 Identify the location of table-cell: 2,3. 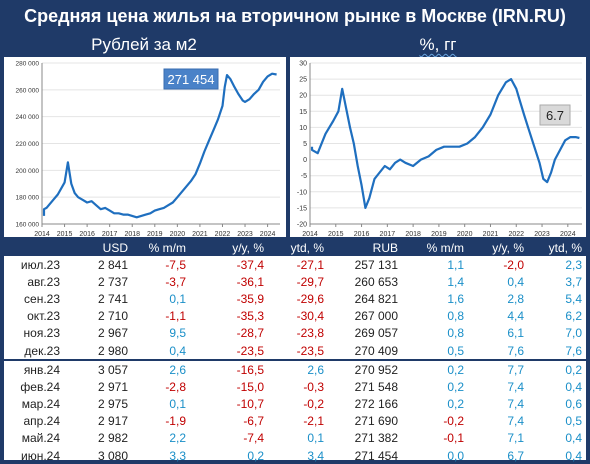
(573, 264).